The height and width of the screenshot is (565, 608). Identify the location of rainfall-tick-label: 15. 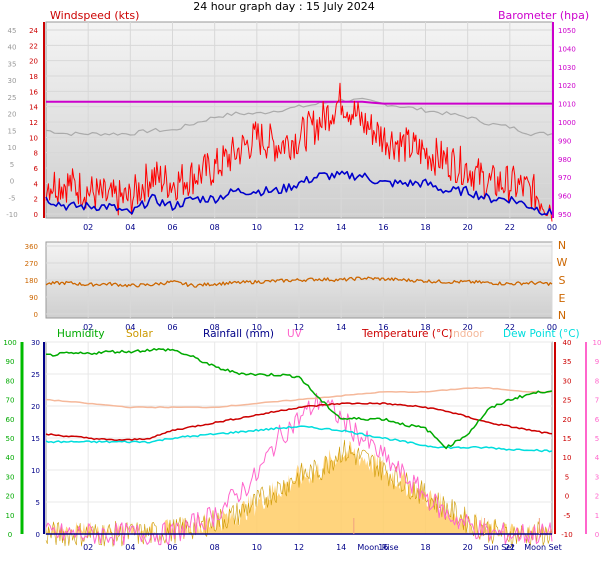
(35, 439).